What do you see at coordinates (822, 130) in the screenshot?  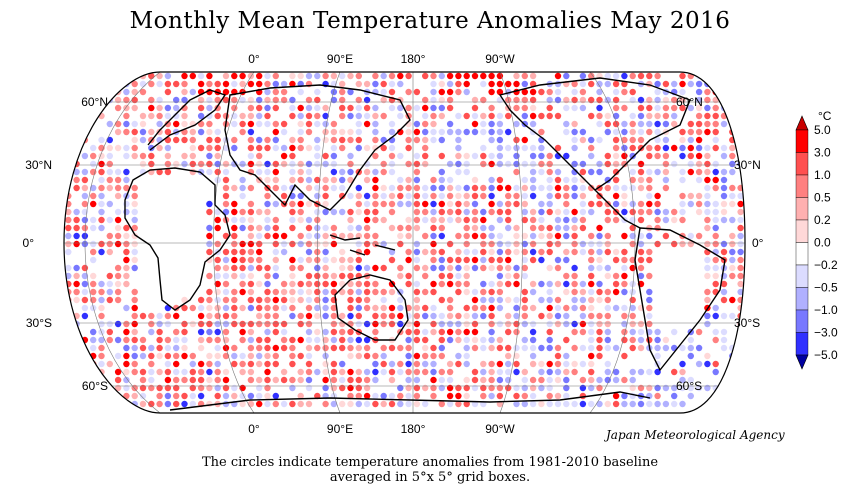 I see `legend-label: 5.0` at bounding box center [822, 130].